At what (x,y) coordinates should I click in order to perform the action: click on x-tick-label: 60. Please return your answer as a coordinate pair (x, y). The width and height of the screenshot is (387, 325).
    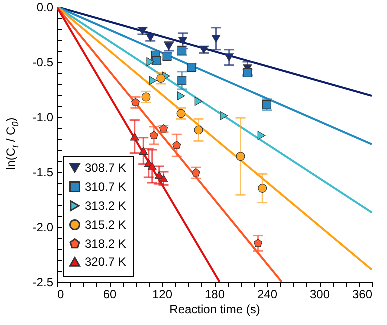
    Looking at the image, I should click on (110, 295).